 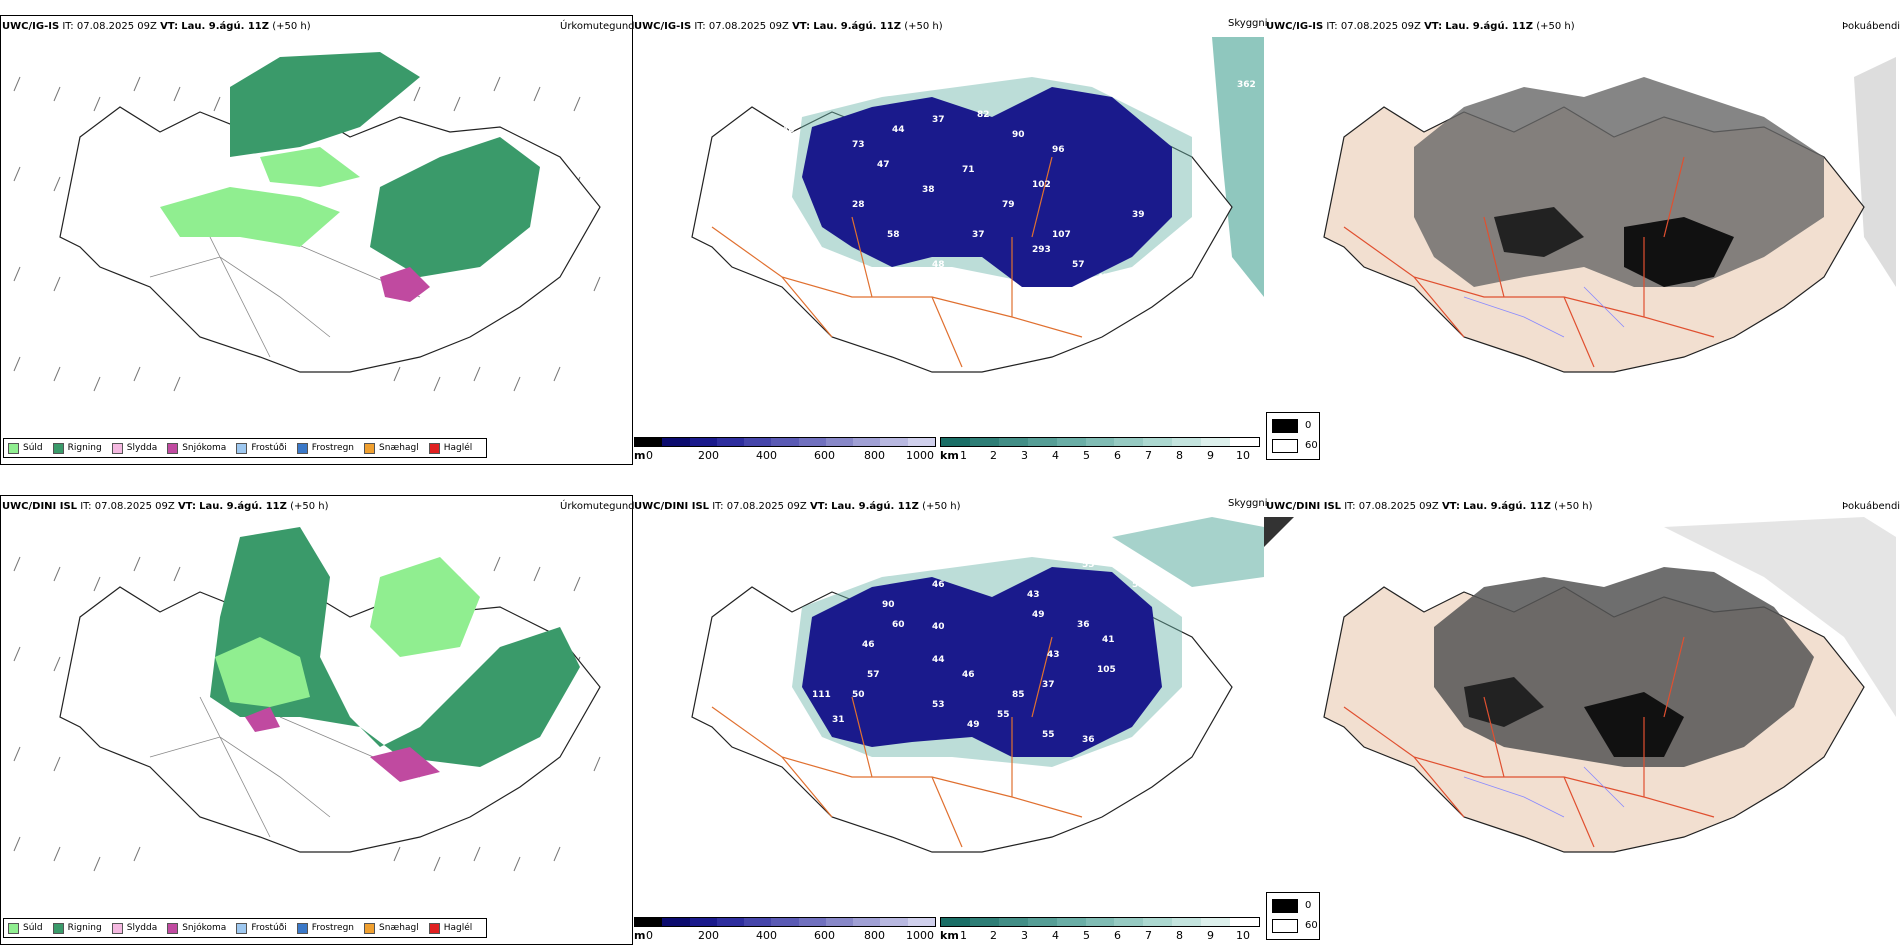 I want to click on fog-shading-nw, so click(x=1279, y=532).